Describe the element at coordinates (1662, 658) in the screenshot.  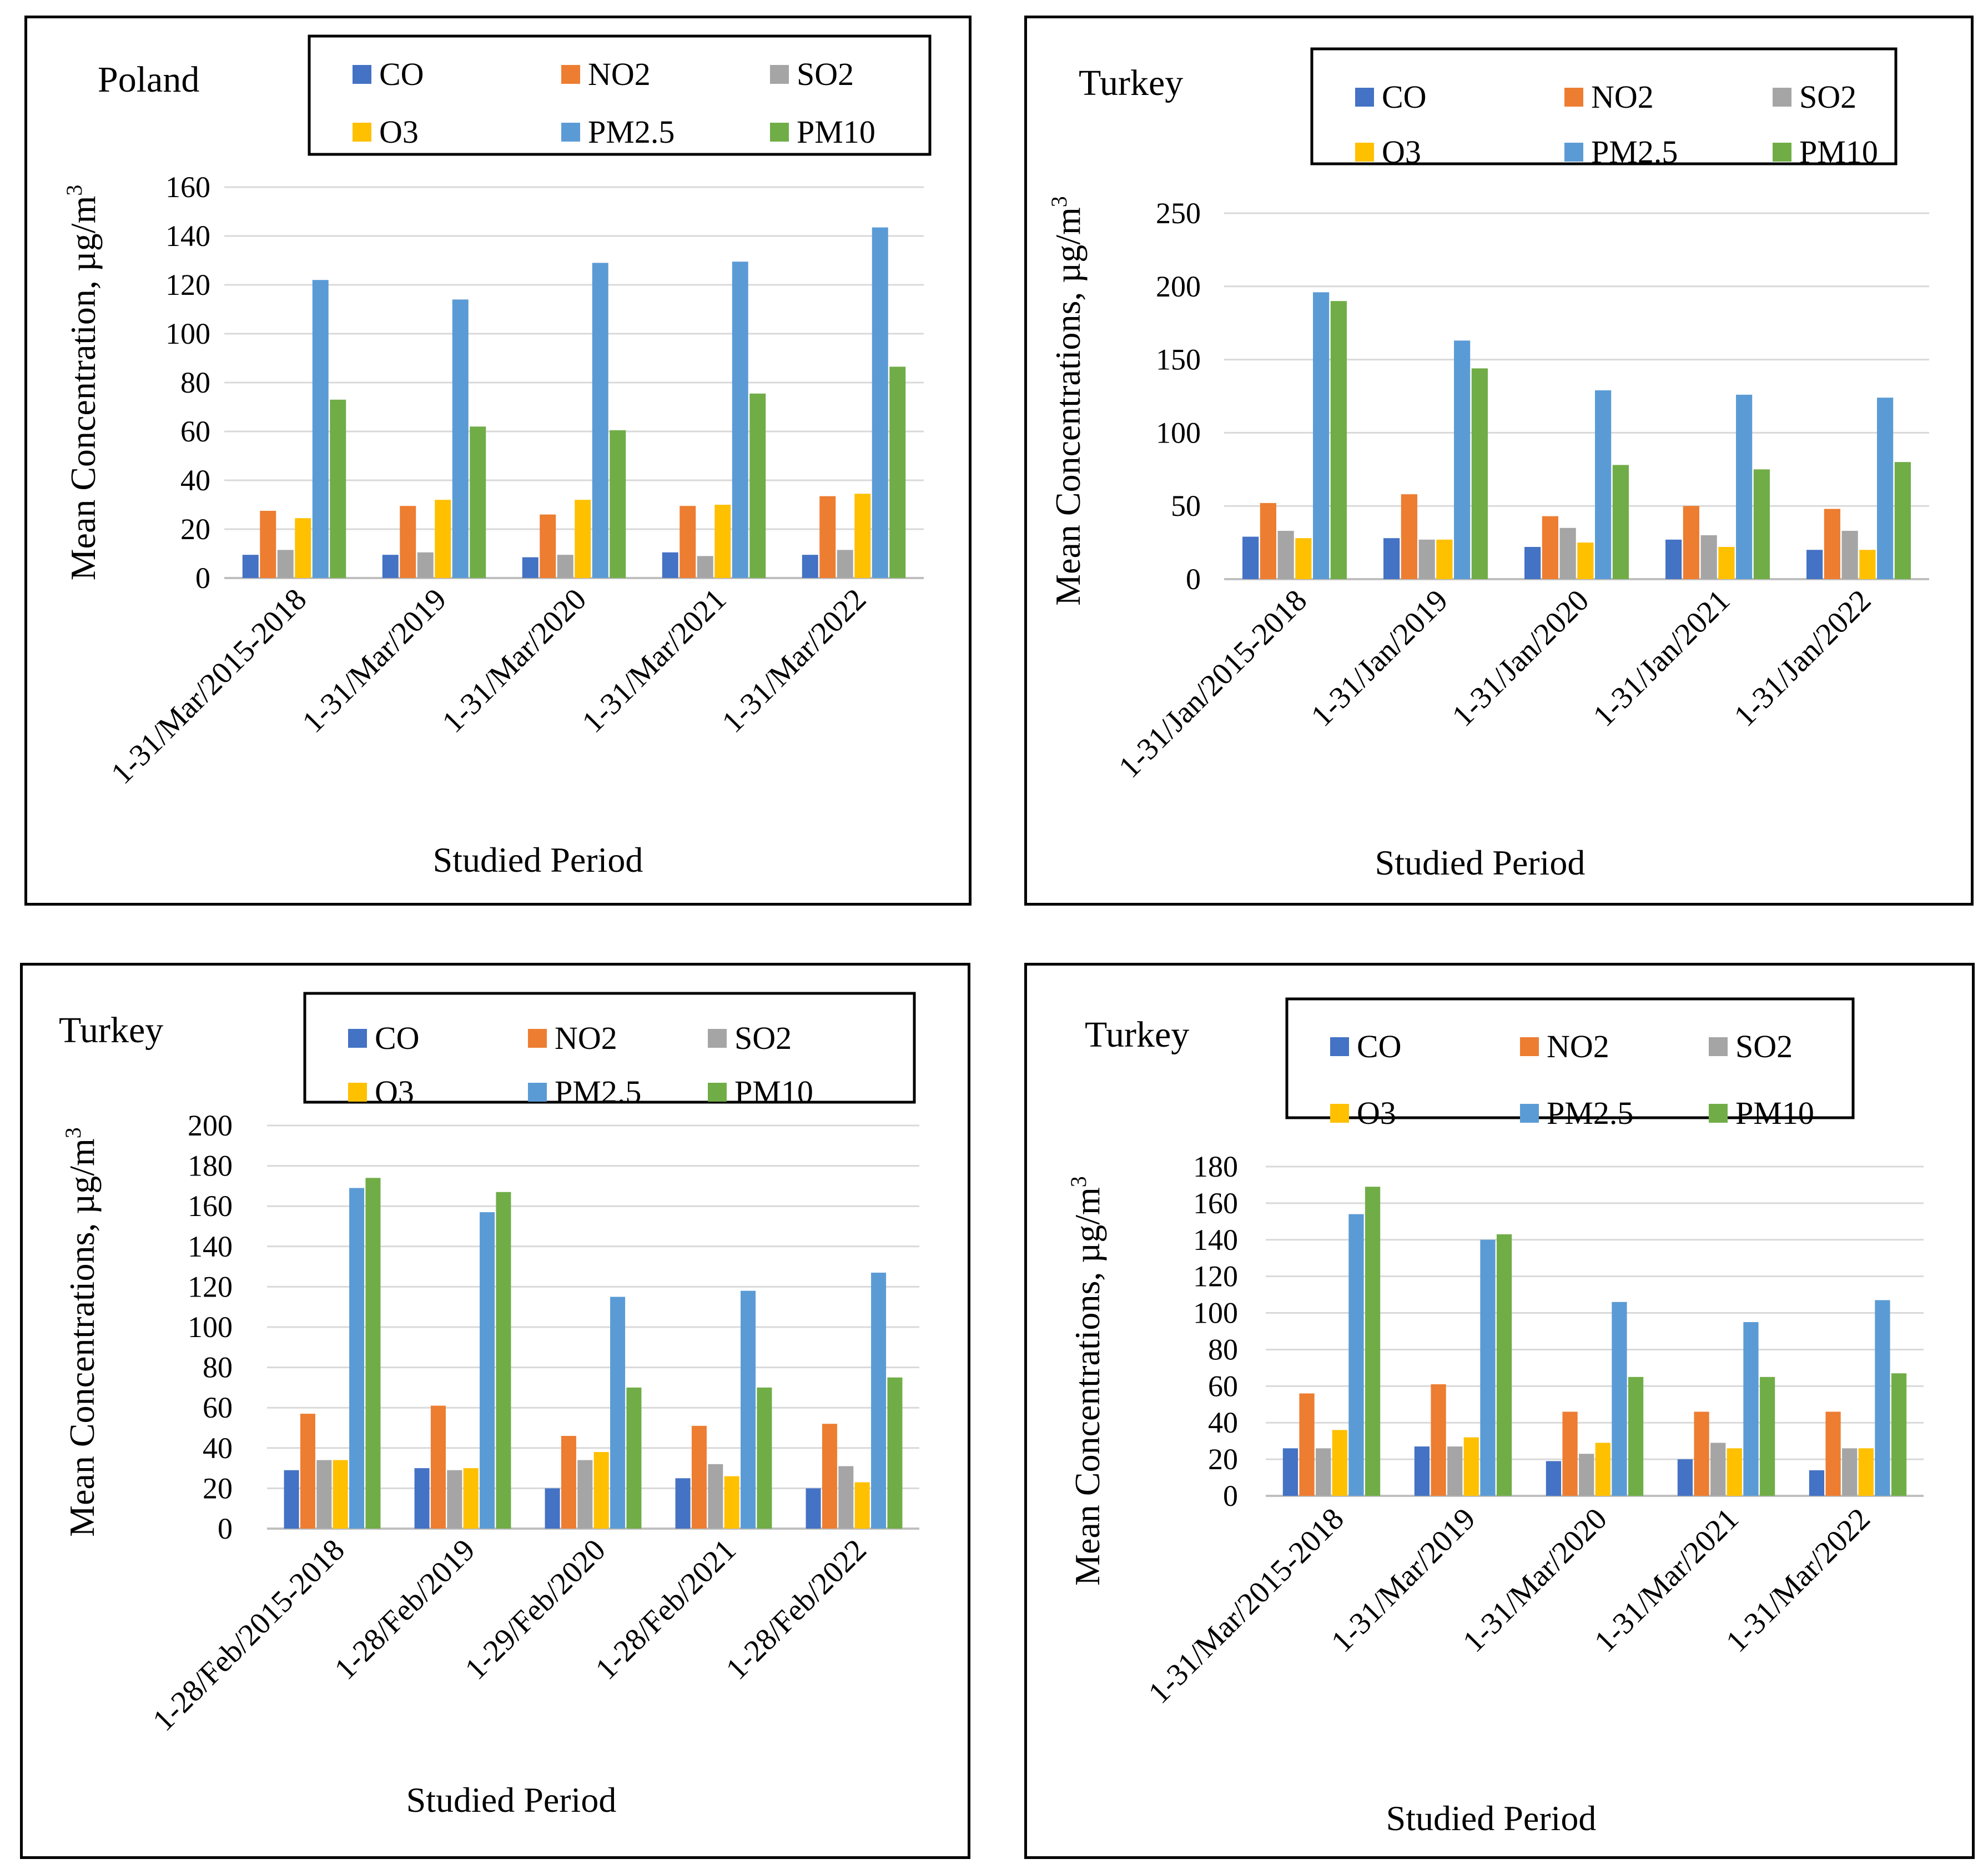
I see `category-label: 1-31/Jan/2021` at that location.